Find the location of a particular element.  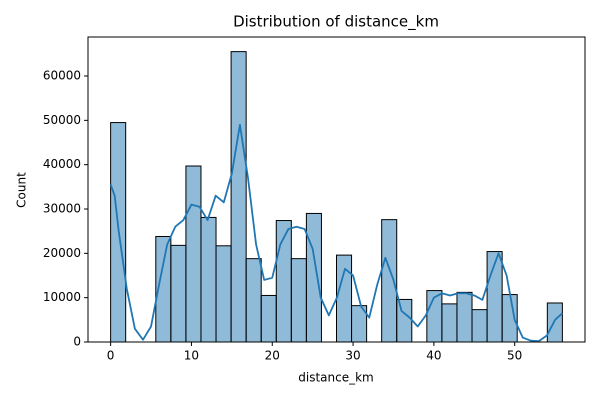

y-tick-label: 60000 is located at coordinates (62, 76).